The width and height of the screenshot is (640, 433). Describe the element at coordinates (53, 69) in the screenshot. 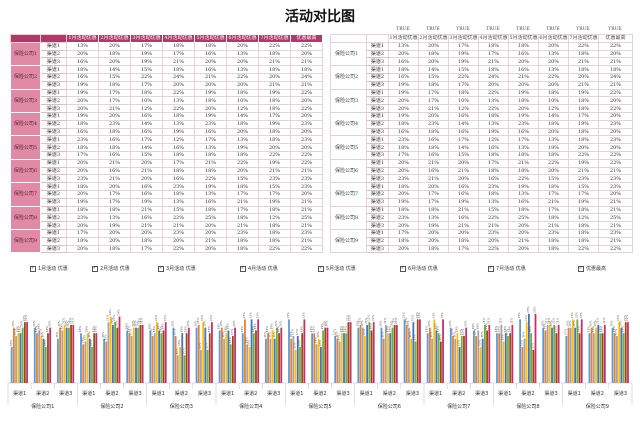

I see `channel-cell: 渠道1` at that location.